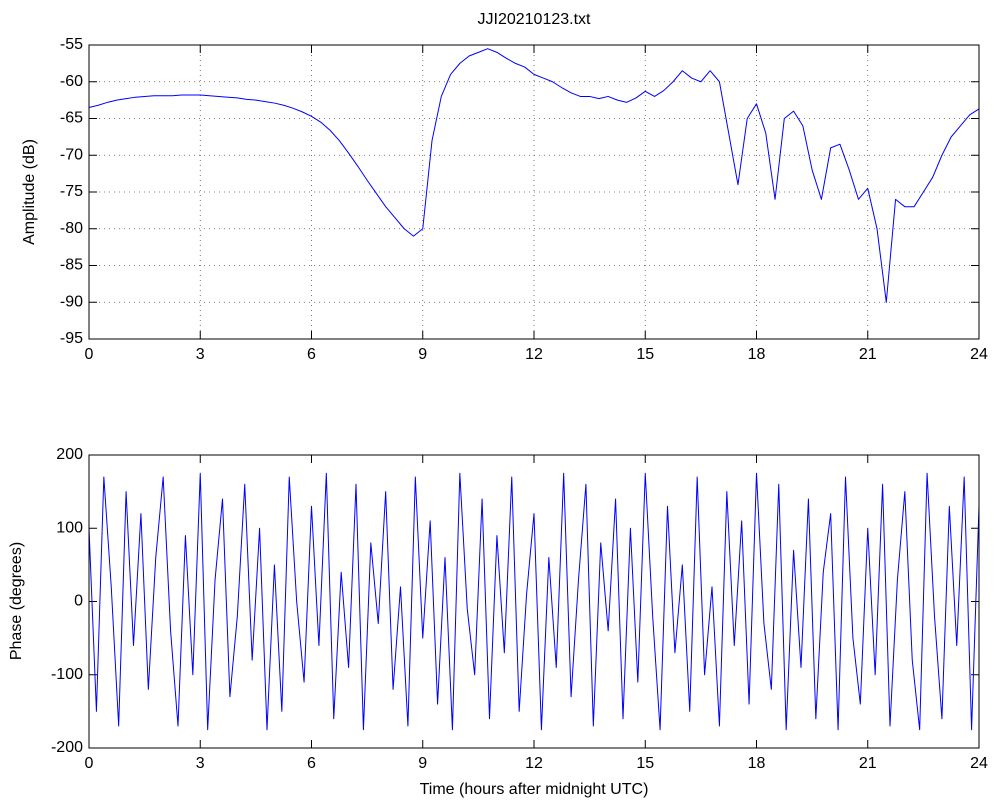  Describe the element at coordinates (71, 81) in the screenshot. I see `y-tick-label: -60` at that location.